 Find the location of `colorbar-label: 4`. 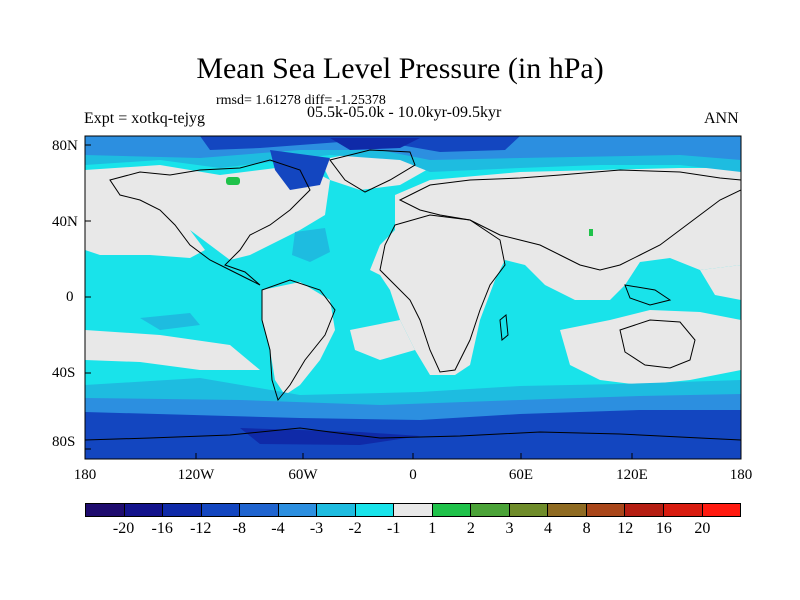

colorbar-label: 4 is located at coordinates (548, 528).